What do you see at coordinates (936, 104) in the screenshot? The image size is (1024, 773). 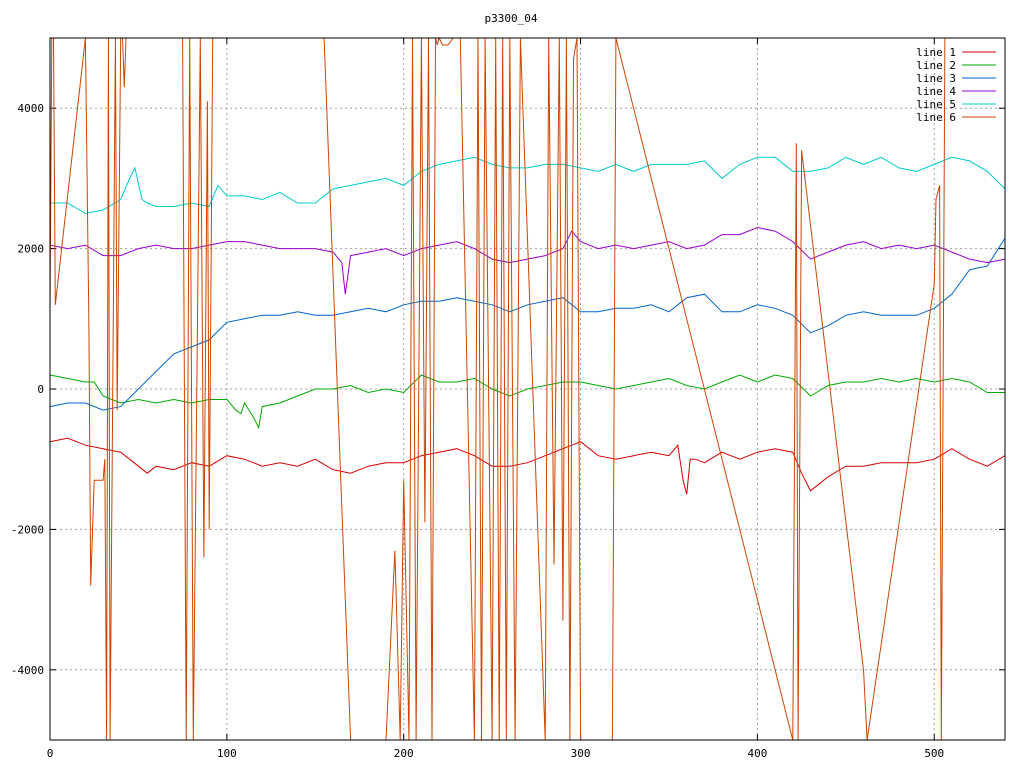 I see `legend-label: line 5` at bounding box center [936, 104].